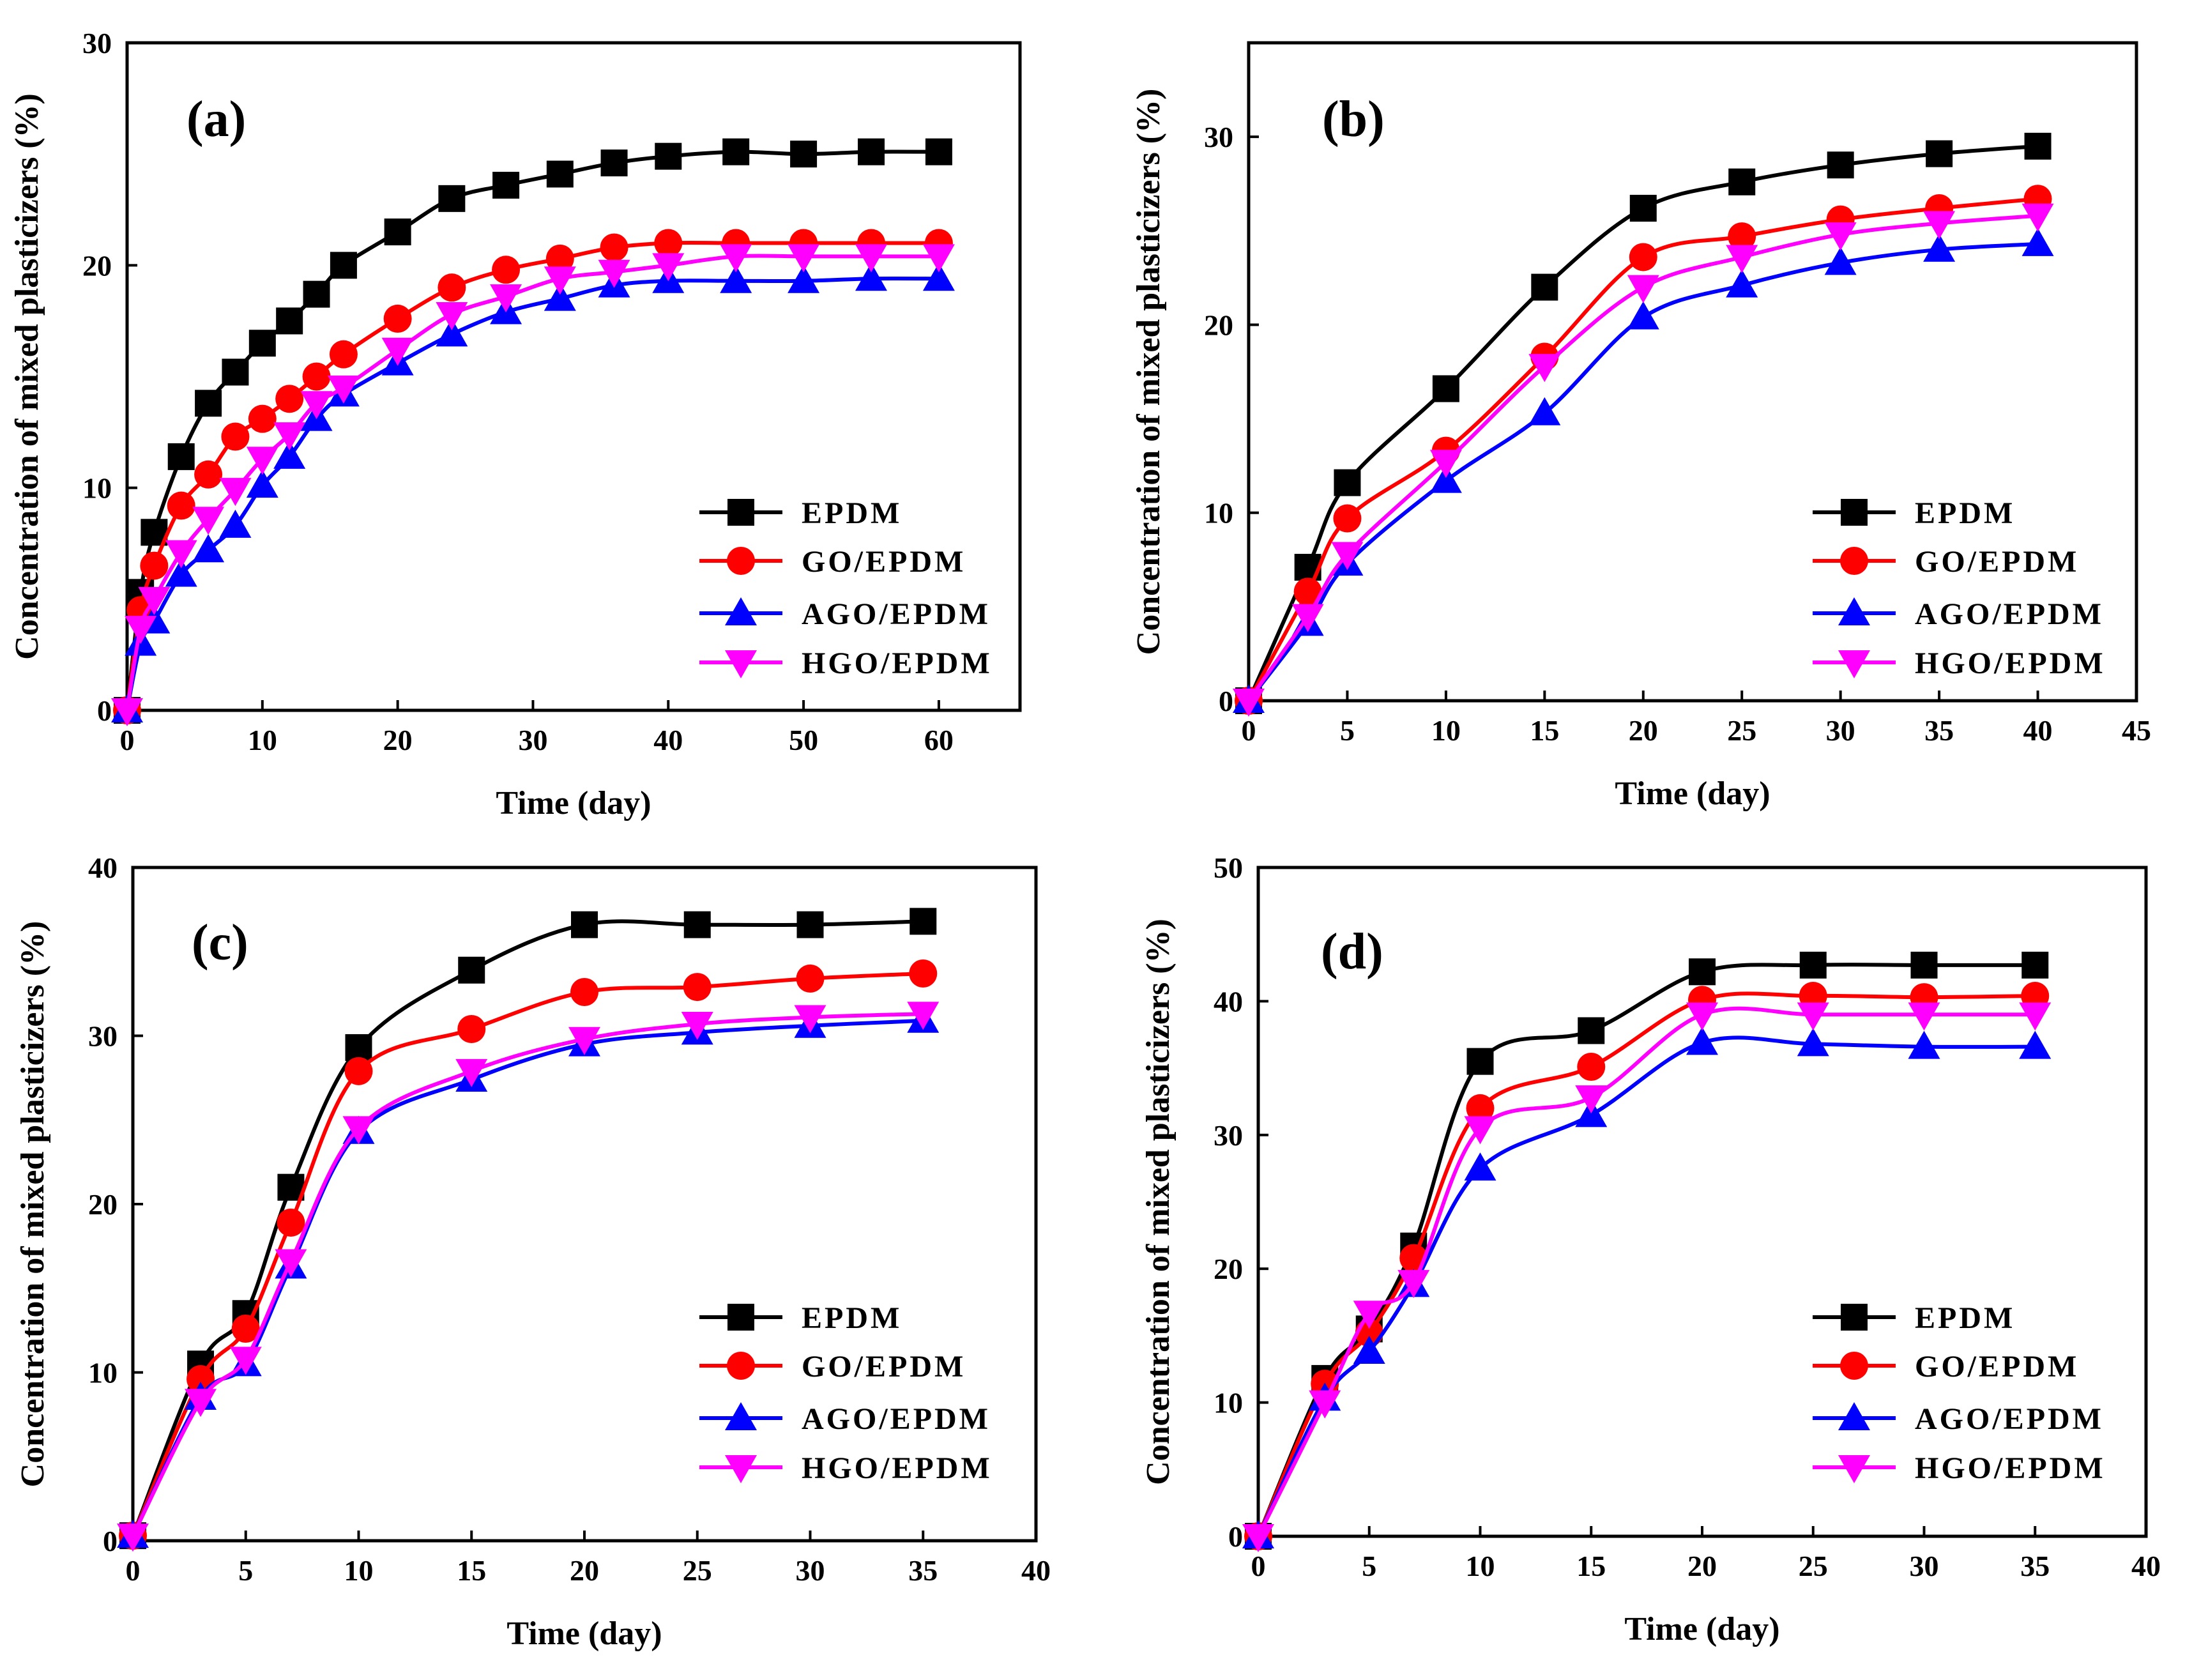 The image size is (2185, 1680). Describe the element at coordinates (1914, 513) in the screenshot. I see `legend-entry: EPDM` at that location.